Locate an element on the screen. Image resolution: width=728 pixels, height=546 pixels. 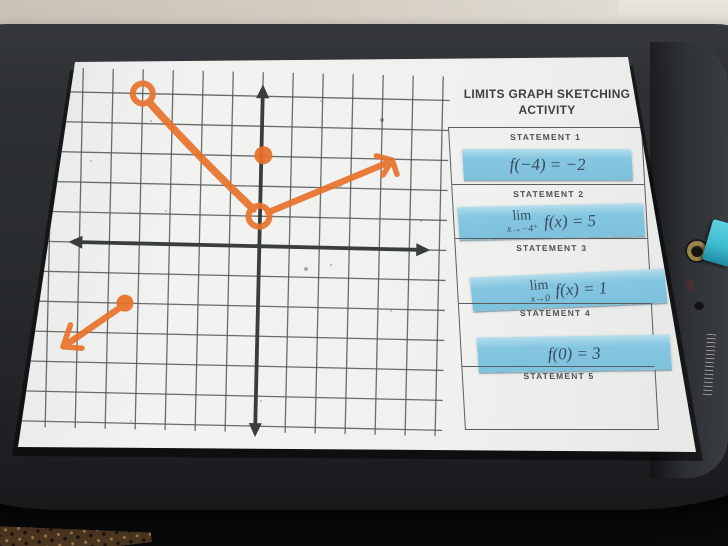
statement-2-formula: f(x) = 5 is located at coordinates (570, 220).